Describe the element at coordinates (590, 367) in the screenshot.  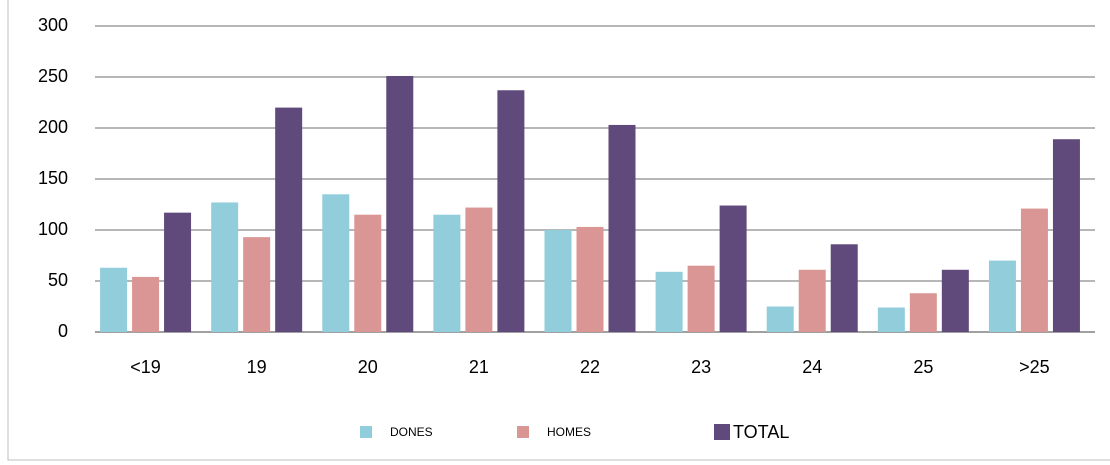
I see `x-tick-label: 22` at that location.